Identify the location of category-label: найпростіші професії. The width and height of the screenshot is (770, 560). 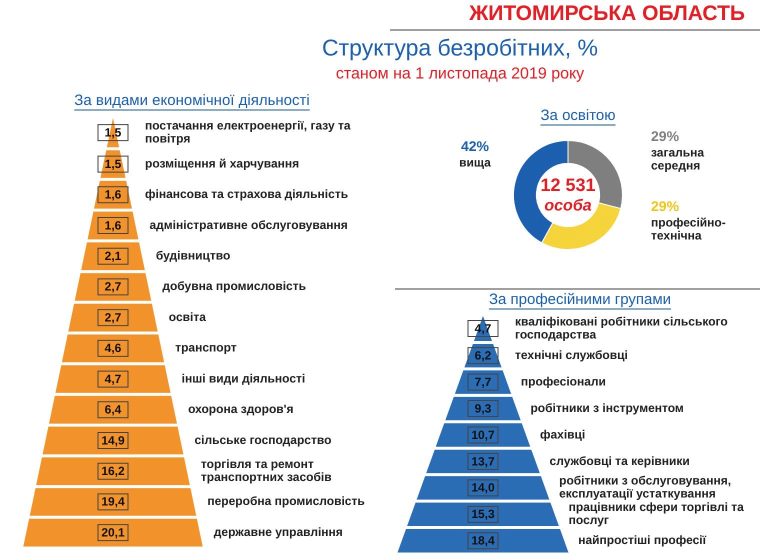
(642, 540).